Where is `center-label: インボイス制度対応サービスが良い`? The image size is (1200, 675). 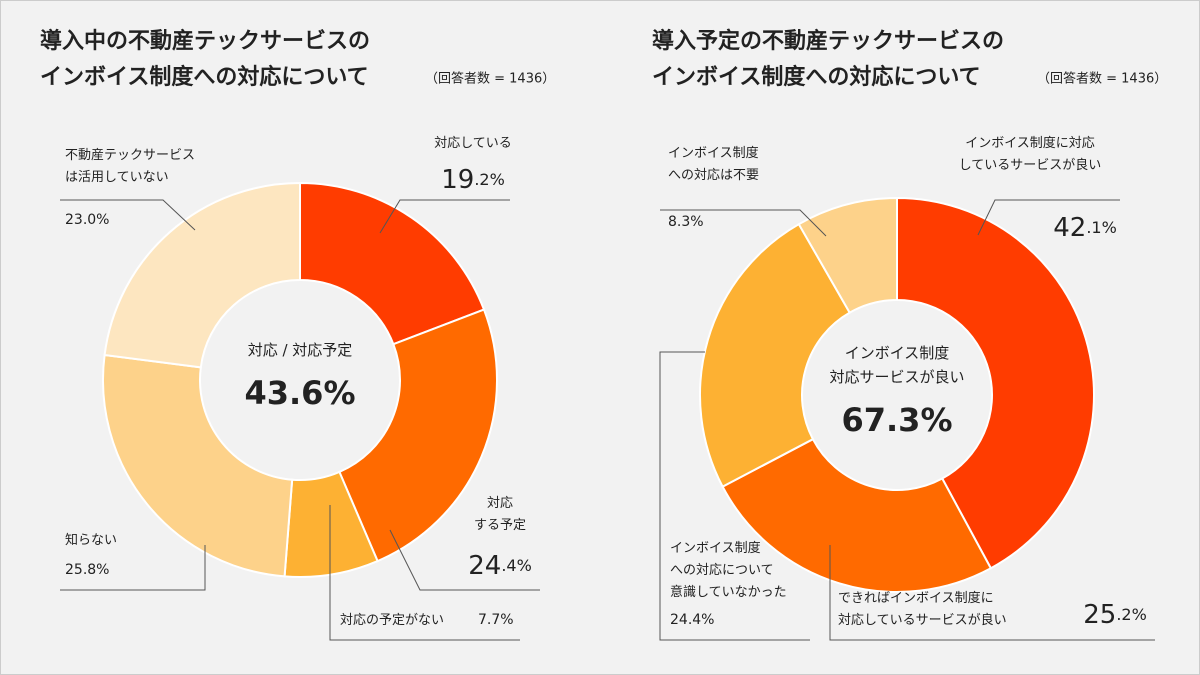
center-label: インボイス制度対応サービスが良い is located at coordinates (896, 365).